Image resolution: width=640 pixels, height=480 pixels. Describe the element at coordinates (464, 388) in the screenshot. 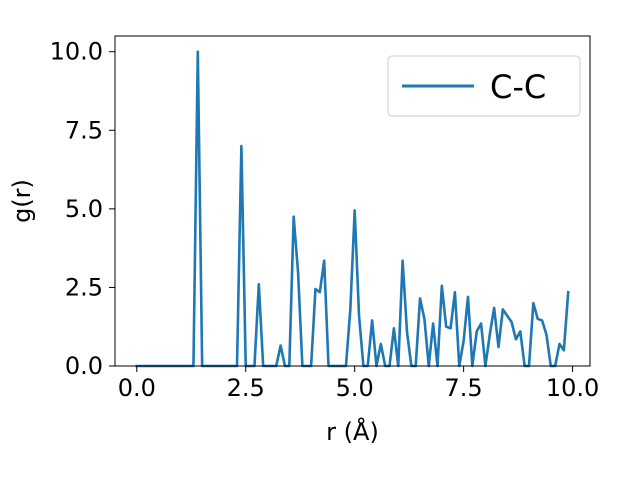

I see `x-tick-label: 7.5` at that location.